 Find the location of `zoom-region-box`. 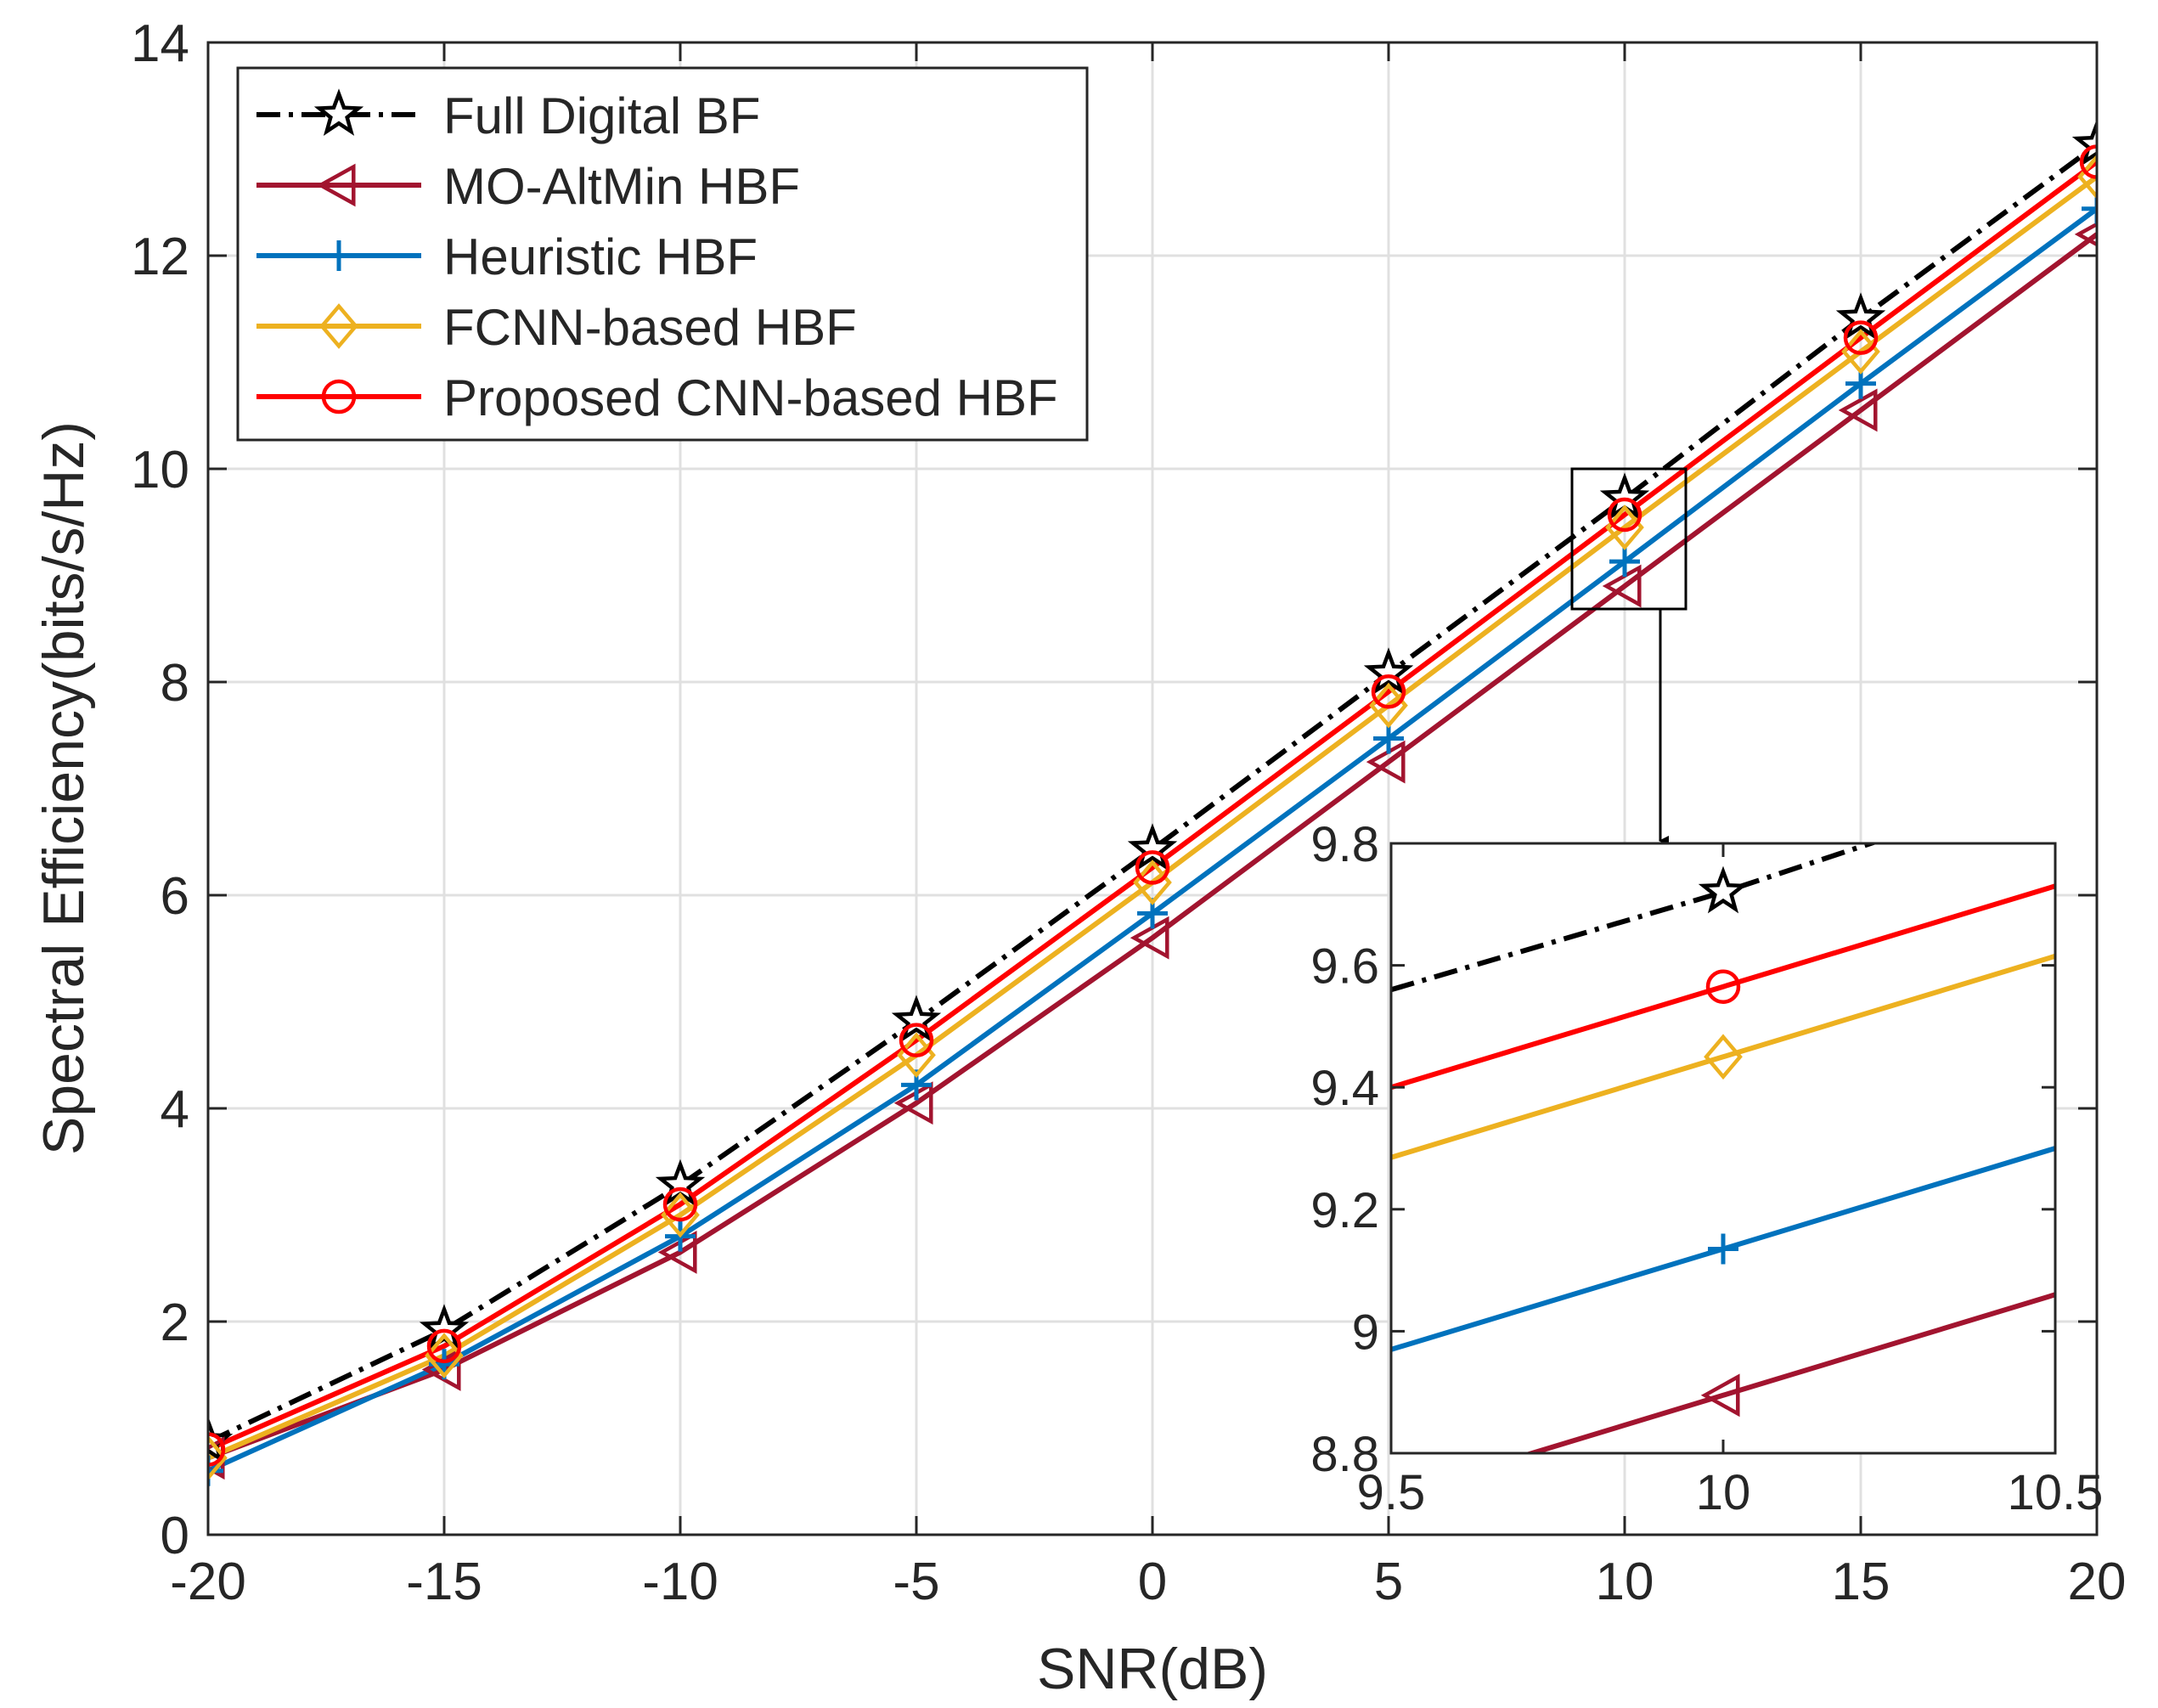

zoom-region-box is located at coordinates (1629, 539).